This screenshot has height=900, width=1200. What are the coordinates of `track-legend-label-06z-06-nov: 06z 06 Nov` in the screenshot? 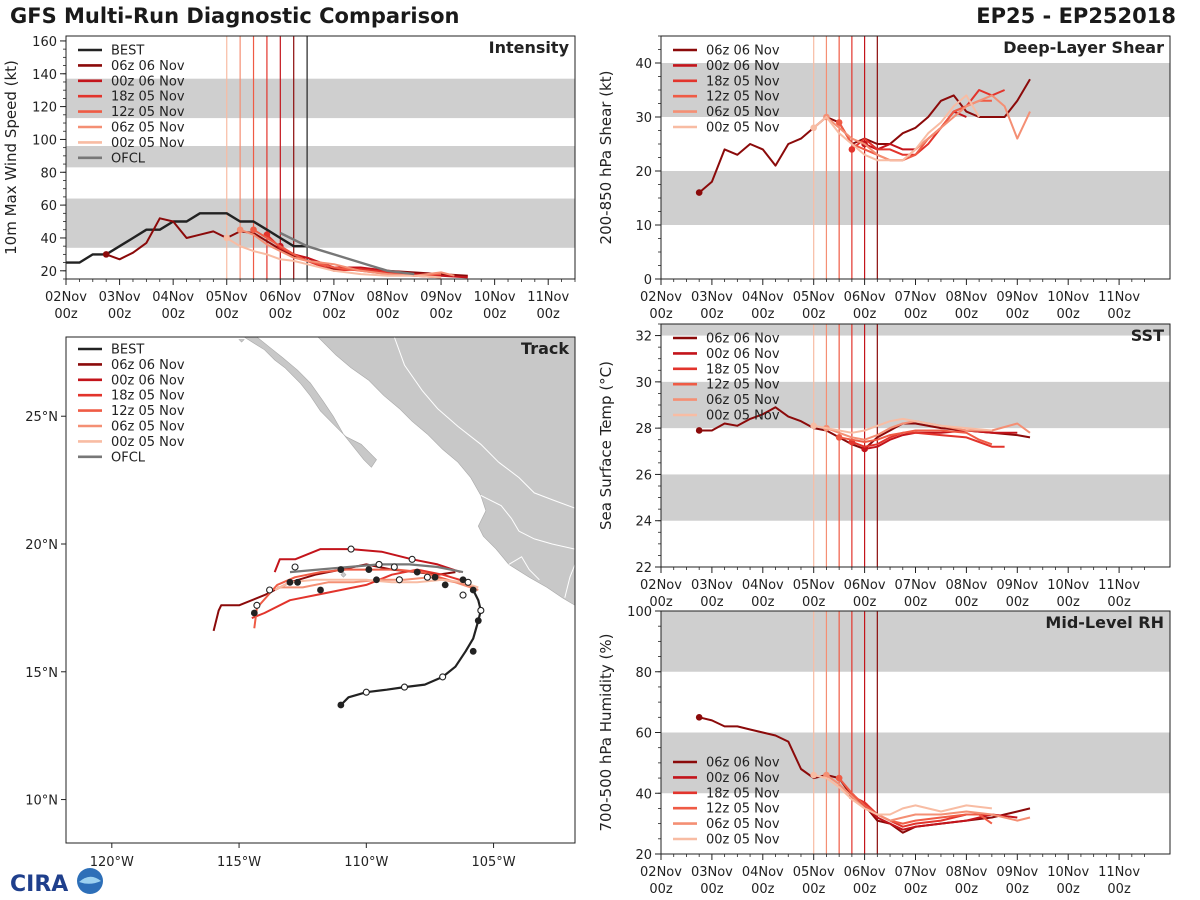 It's located at (148, 365).